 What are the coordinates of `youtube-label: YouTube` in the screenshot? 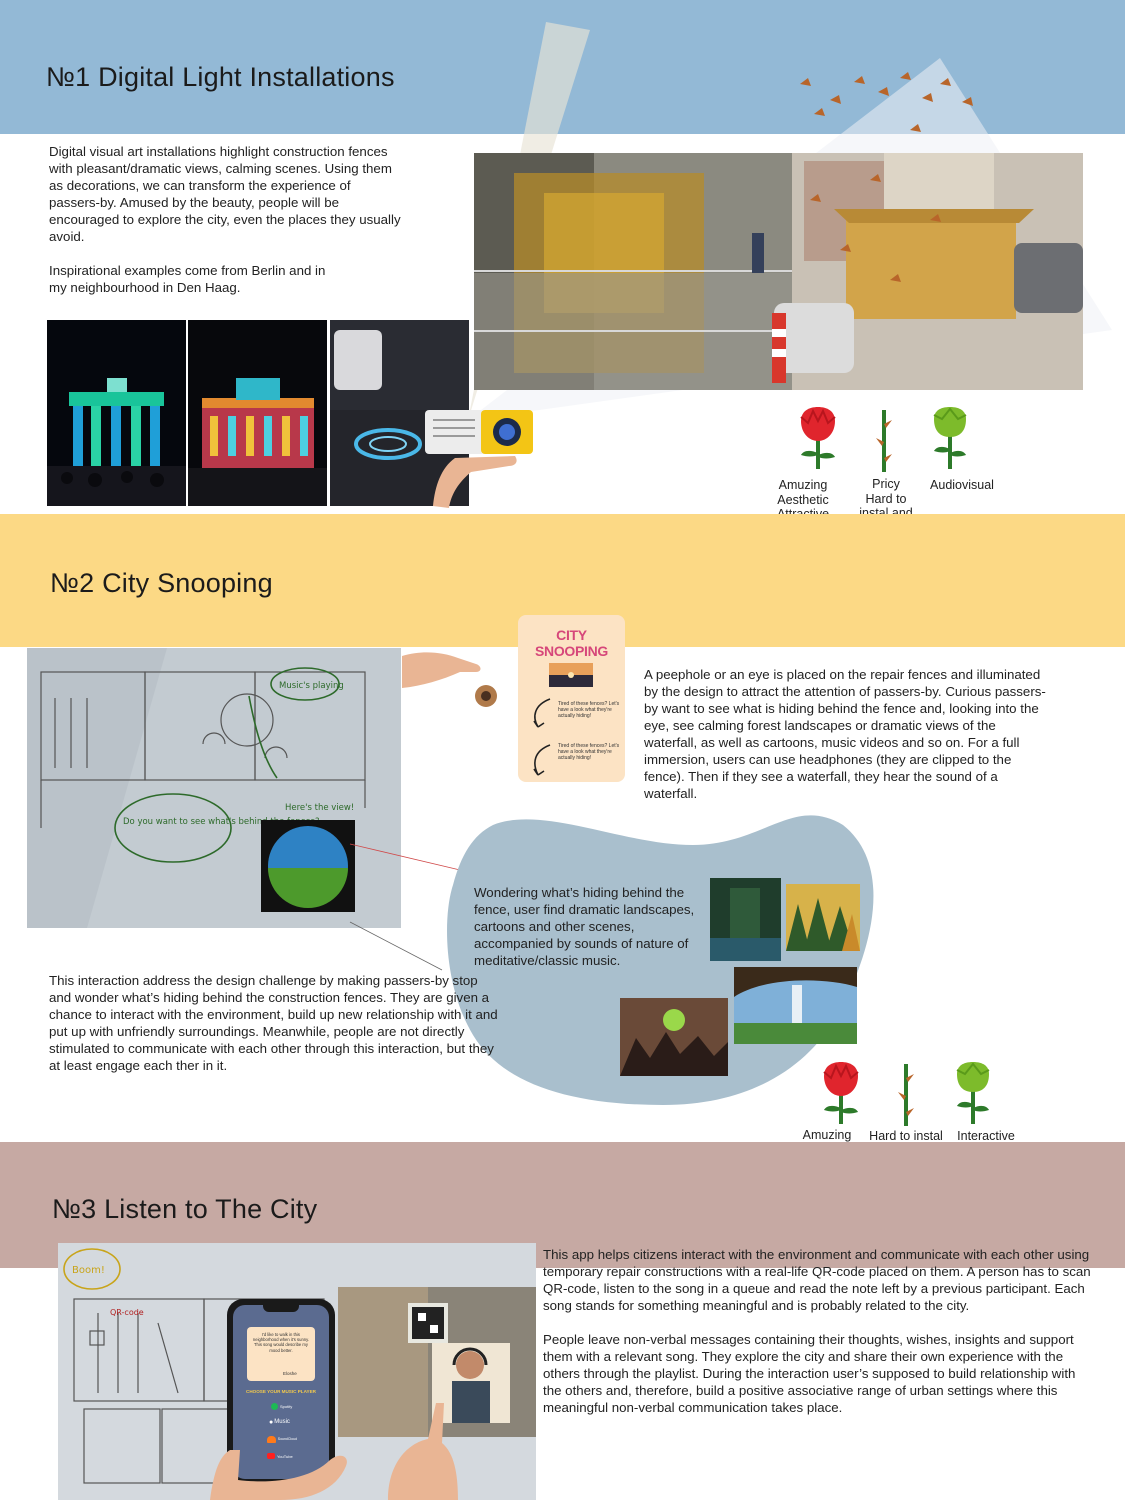 It's located at (285, 1456).